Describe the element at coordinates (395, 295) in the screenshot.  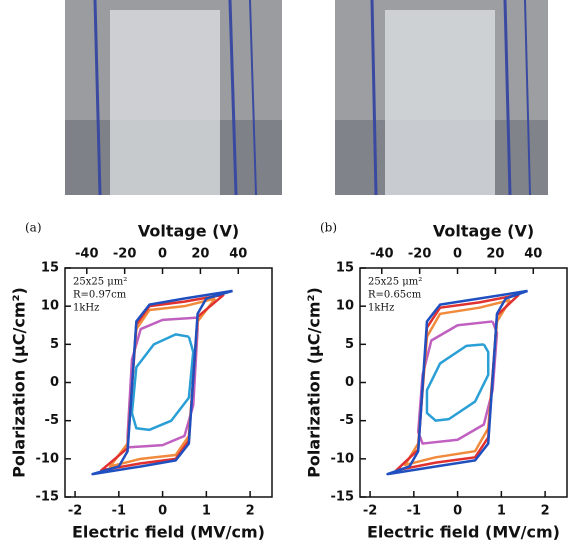
I see `annotation: R=0.65cm` at that location.